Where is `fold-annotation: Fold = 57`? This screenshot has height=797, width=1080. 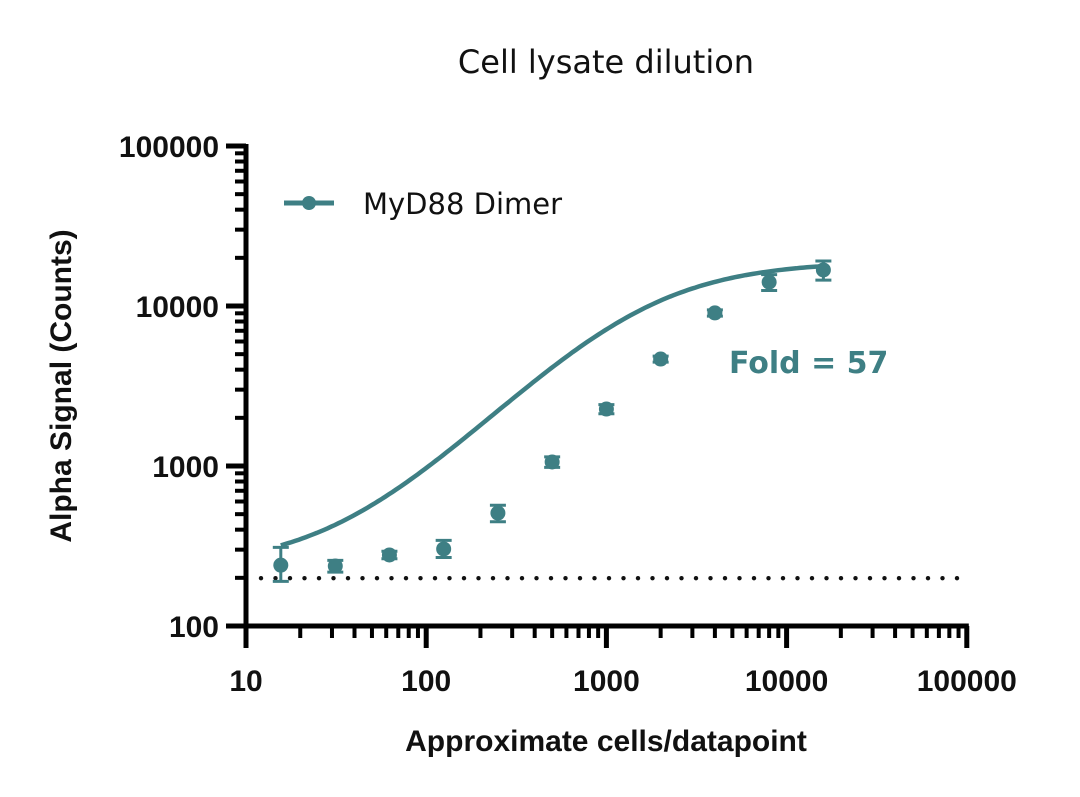
fold-annotation: Fold = 57 is located at coordinates (808, 363).